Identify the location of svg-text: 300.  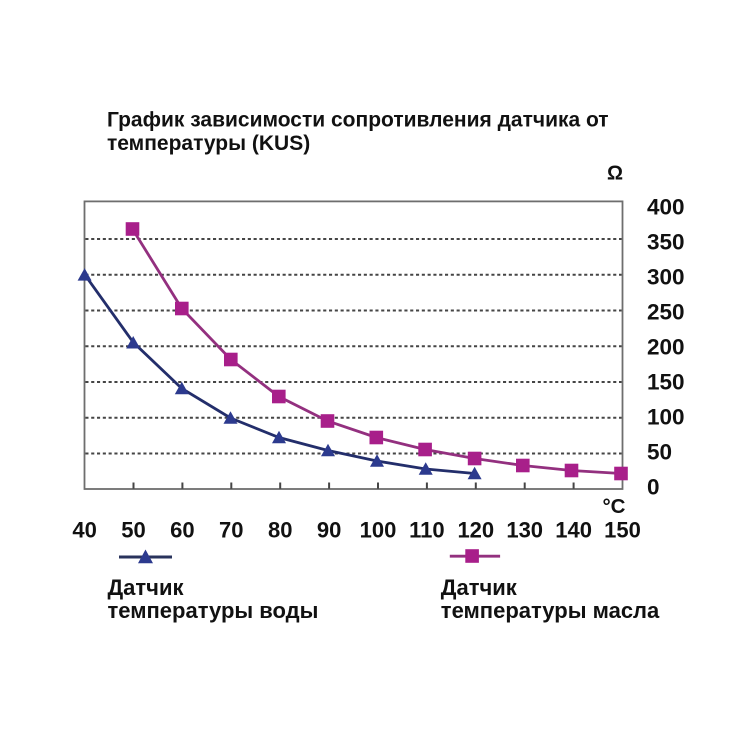
(666, 277).